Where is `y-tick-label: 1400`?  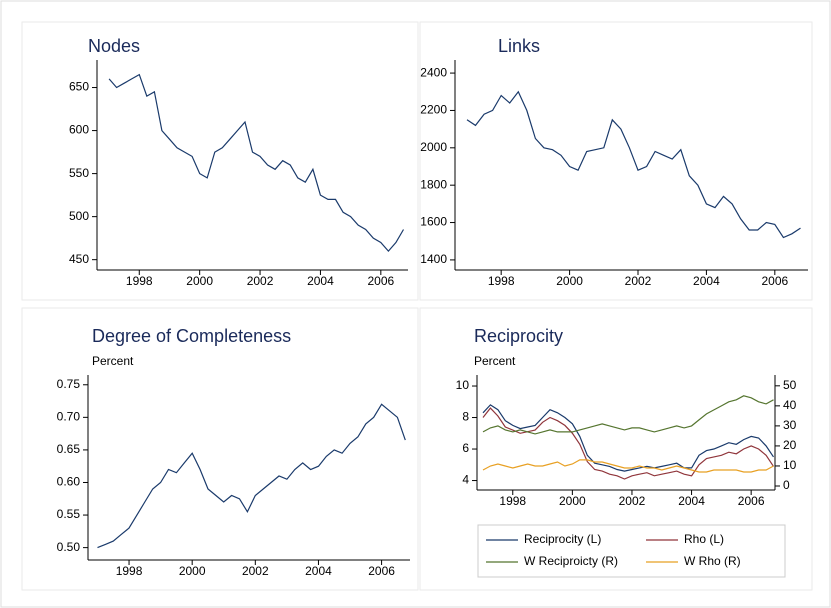
y-tick-label: 1400 is located at coordinates (433, 259).